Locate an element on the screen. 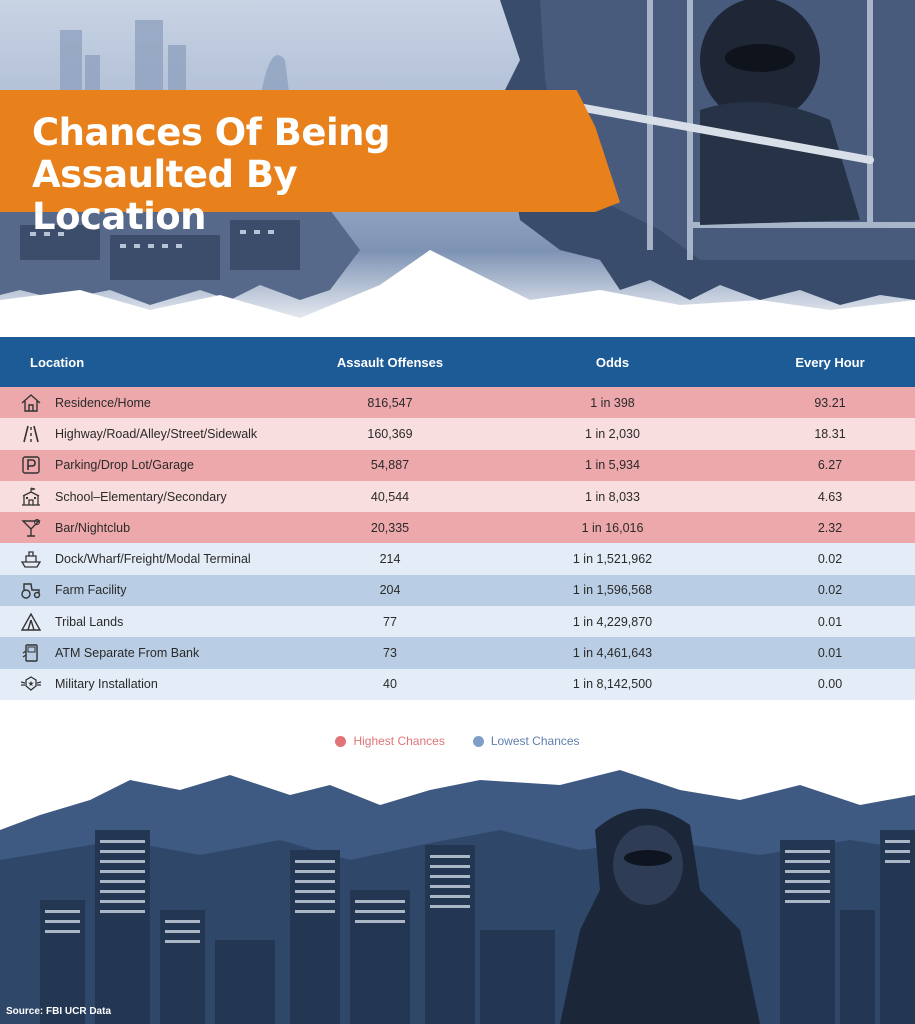 This screenshot has height=1024, width=915. cell-location: Highway/Road/Alley/Street/Sidewalk is located at coordinates (150, 434).